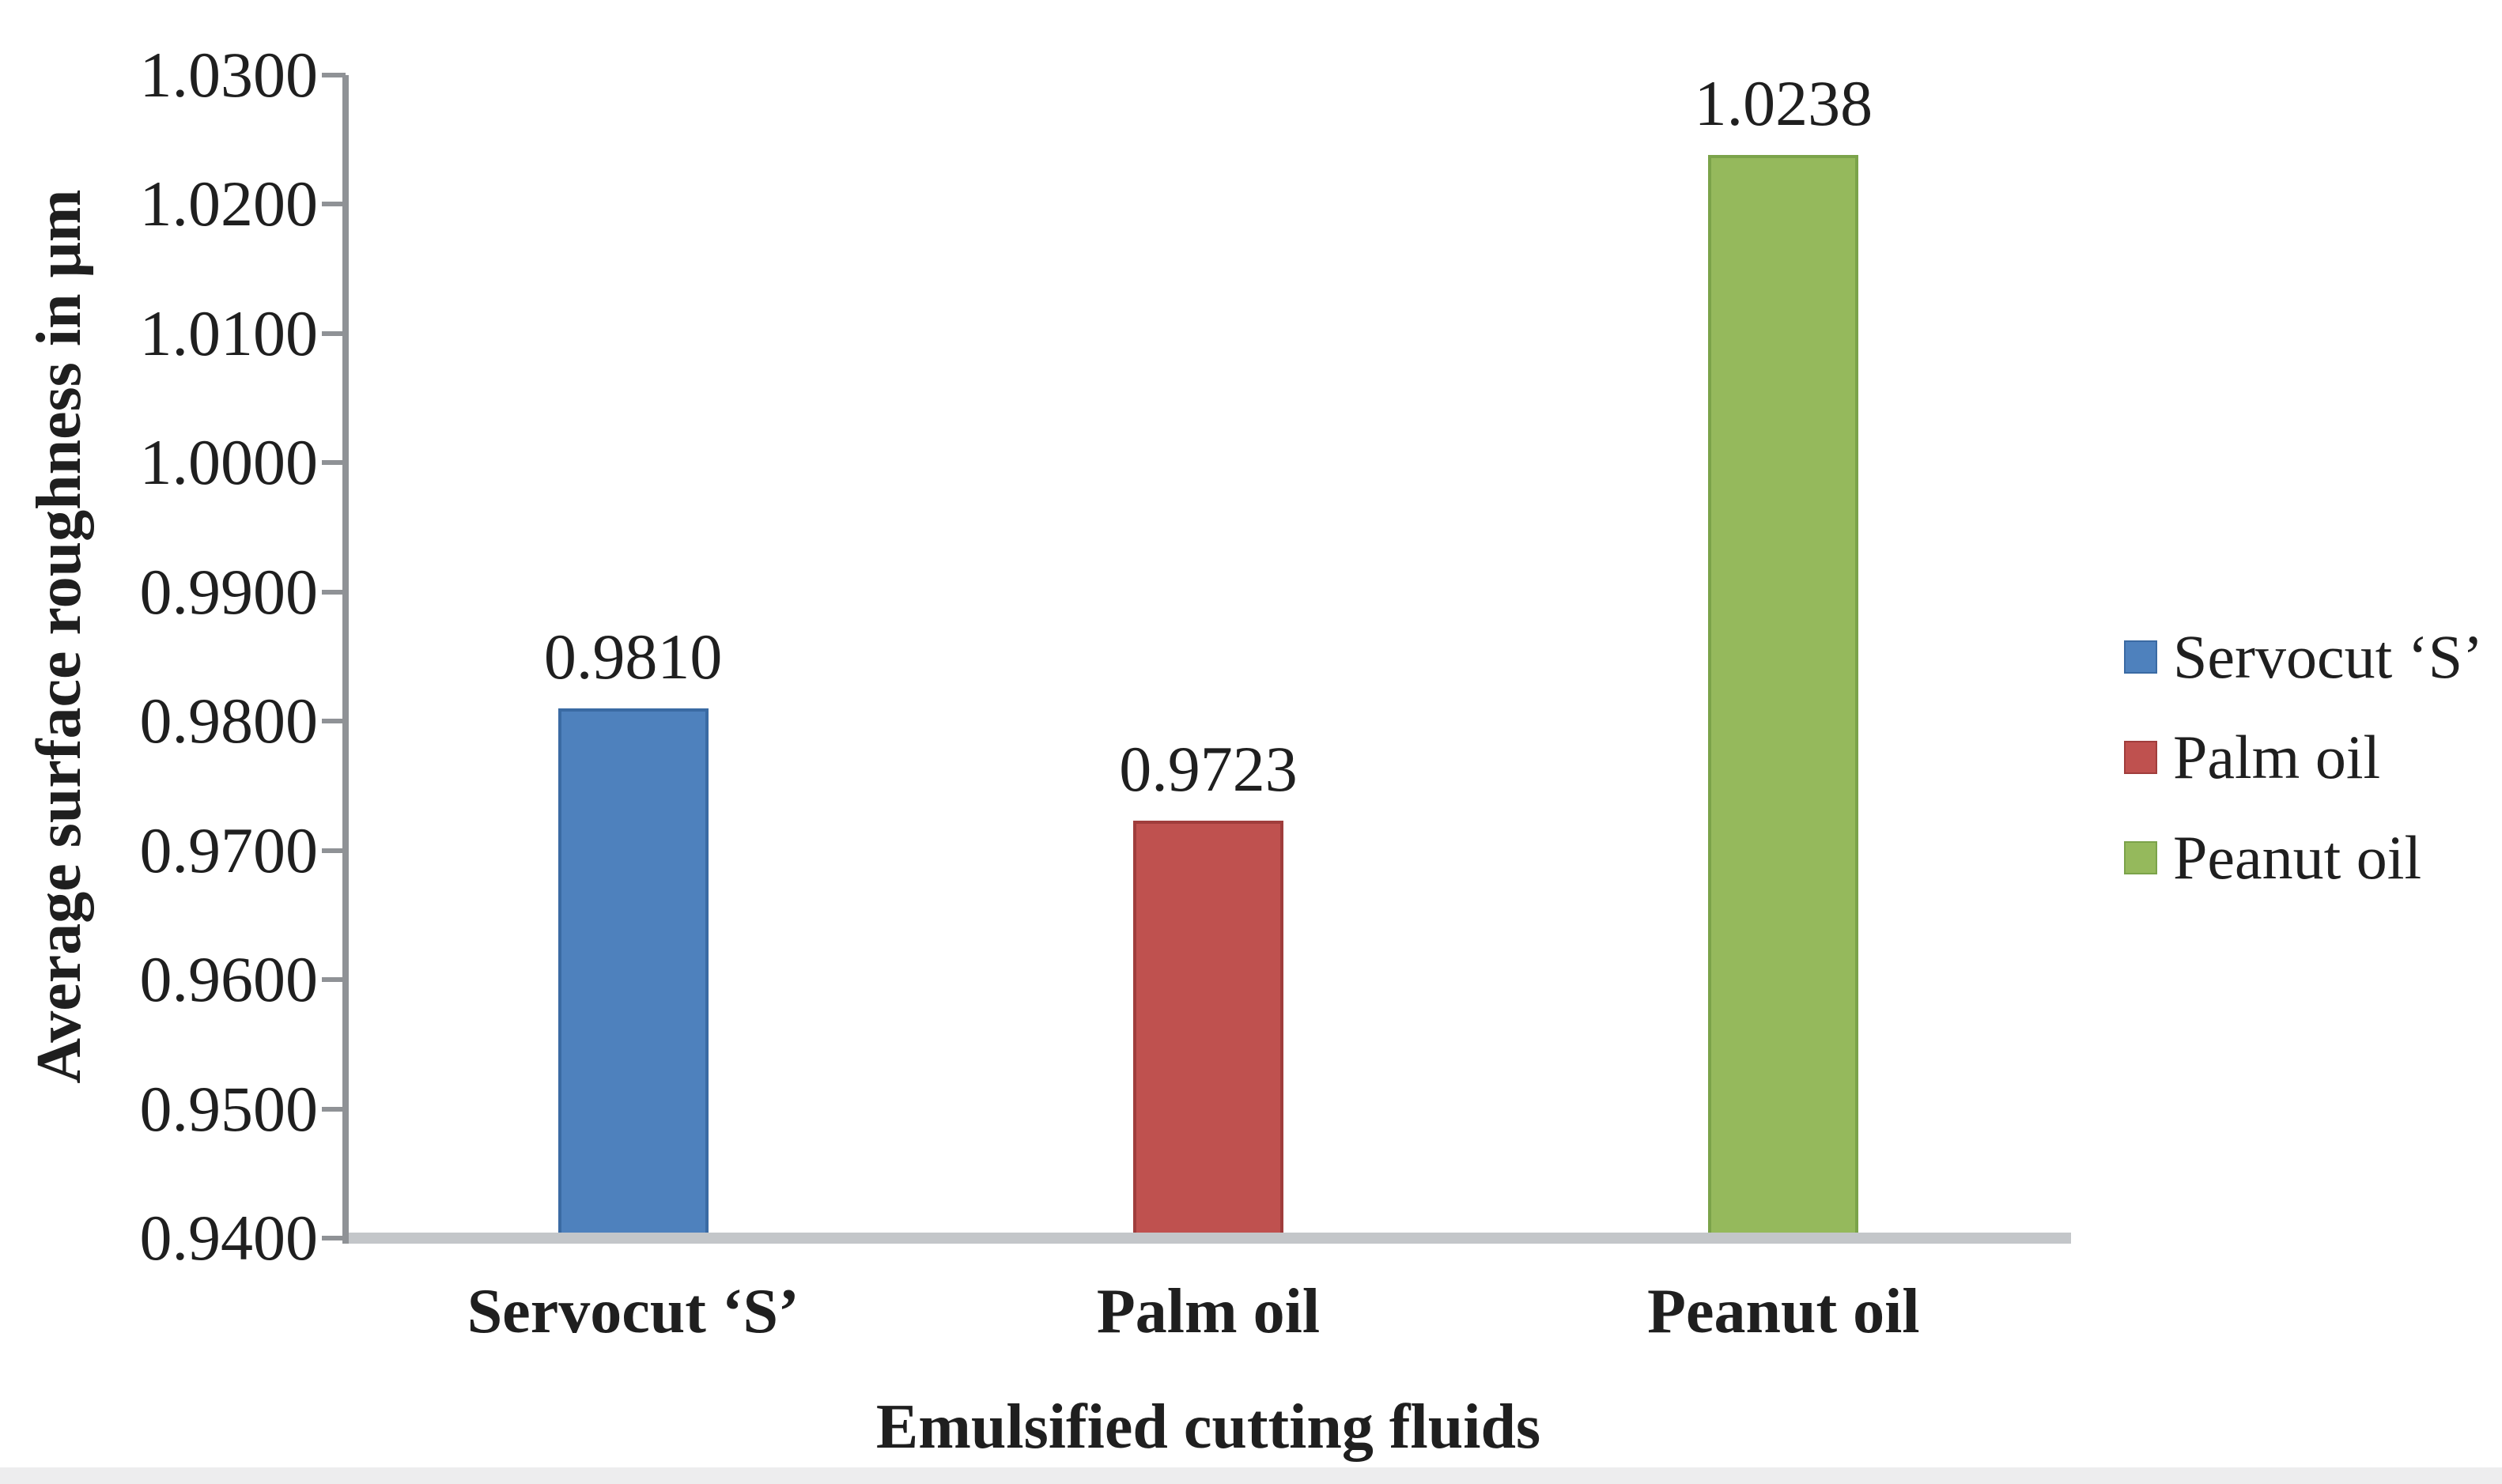 The width and height of the screenshot is (2502, 1484). Describe the element at coordinates (229, 1108) in the screenshot. I see `y-tick-label: 0.9500` at that location.